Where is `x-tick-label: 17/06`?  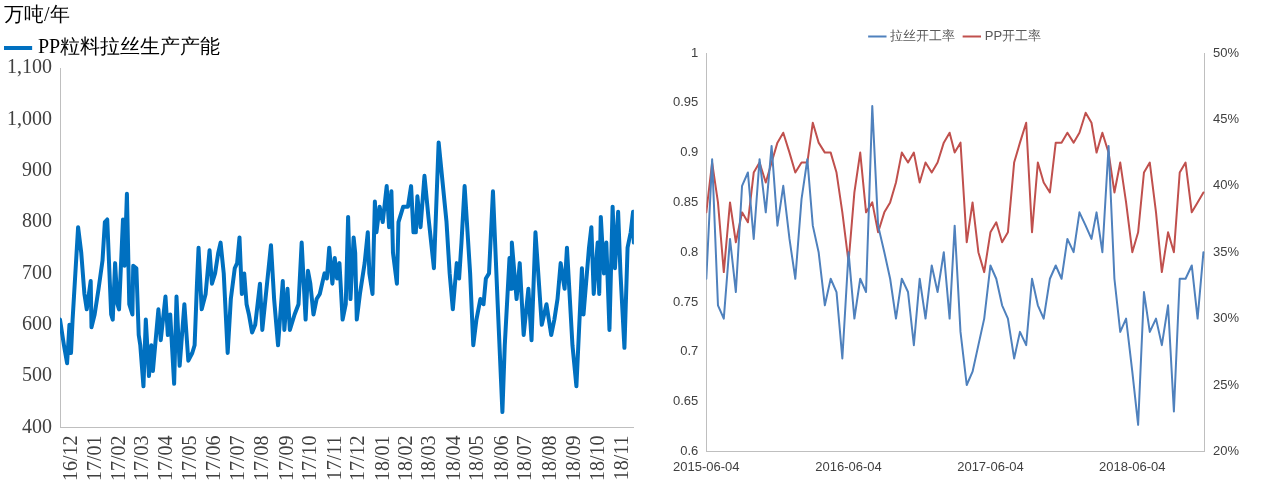 x-tick-label: 17/06 is located at coordinates (213, 458).